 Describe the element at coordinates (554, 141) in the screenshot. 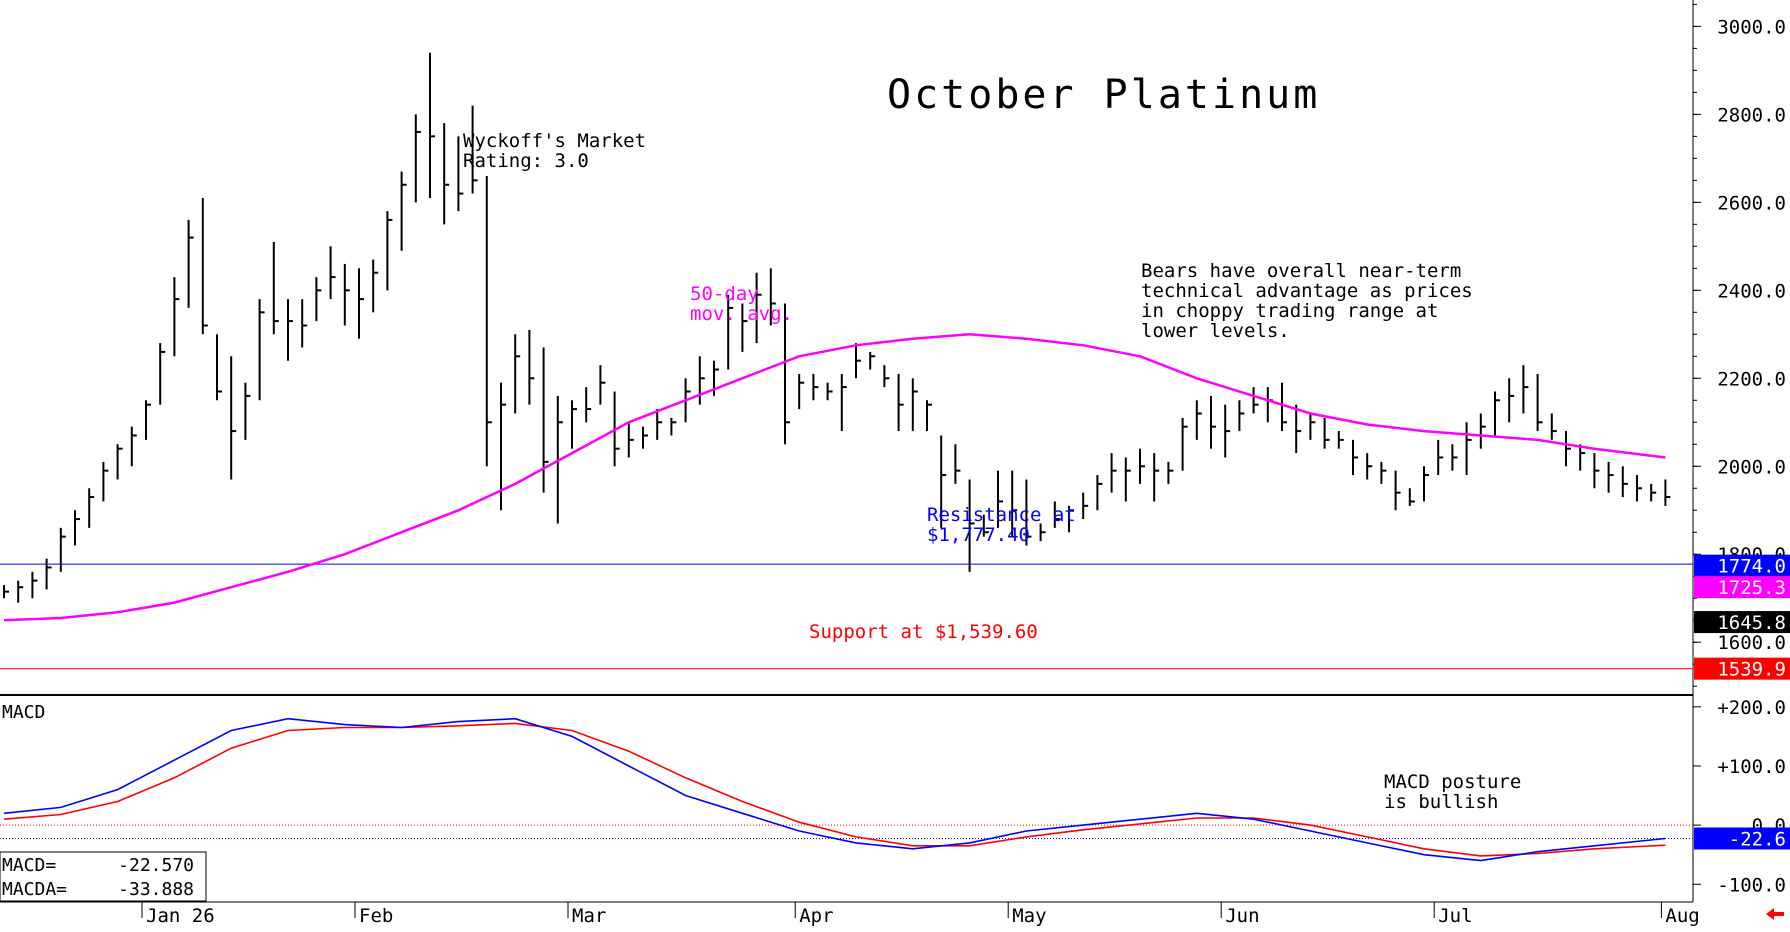

I see `rating-line-1: Wyckoff's Market` at that location.